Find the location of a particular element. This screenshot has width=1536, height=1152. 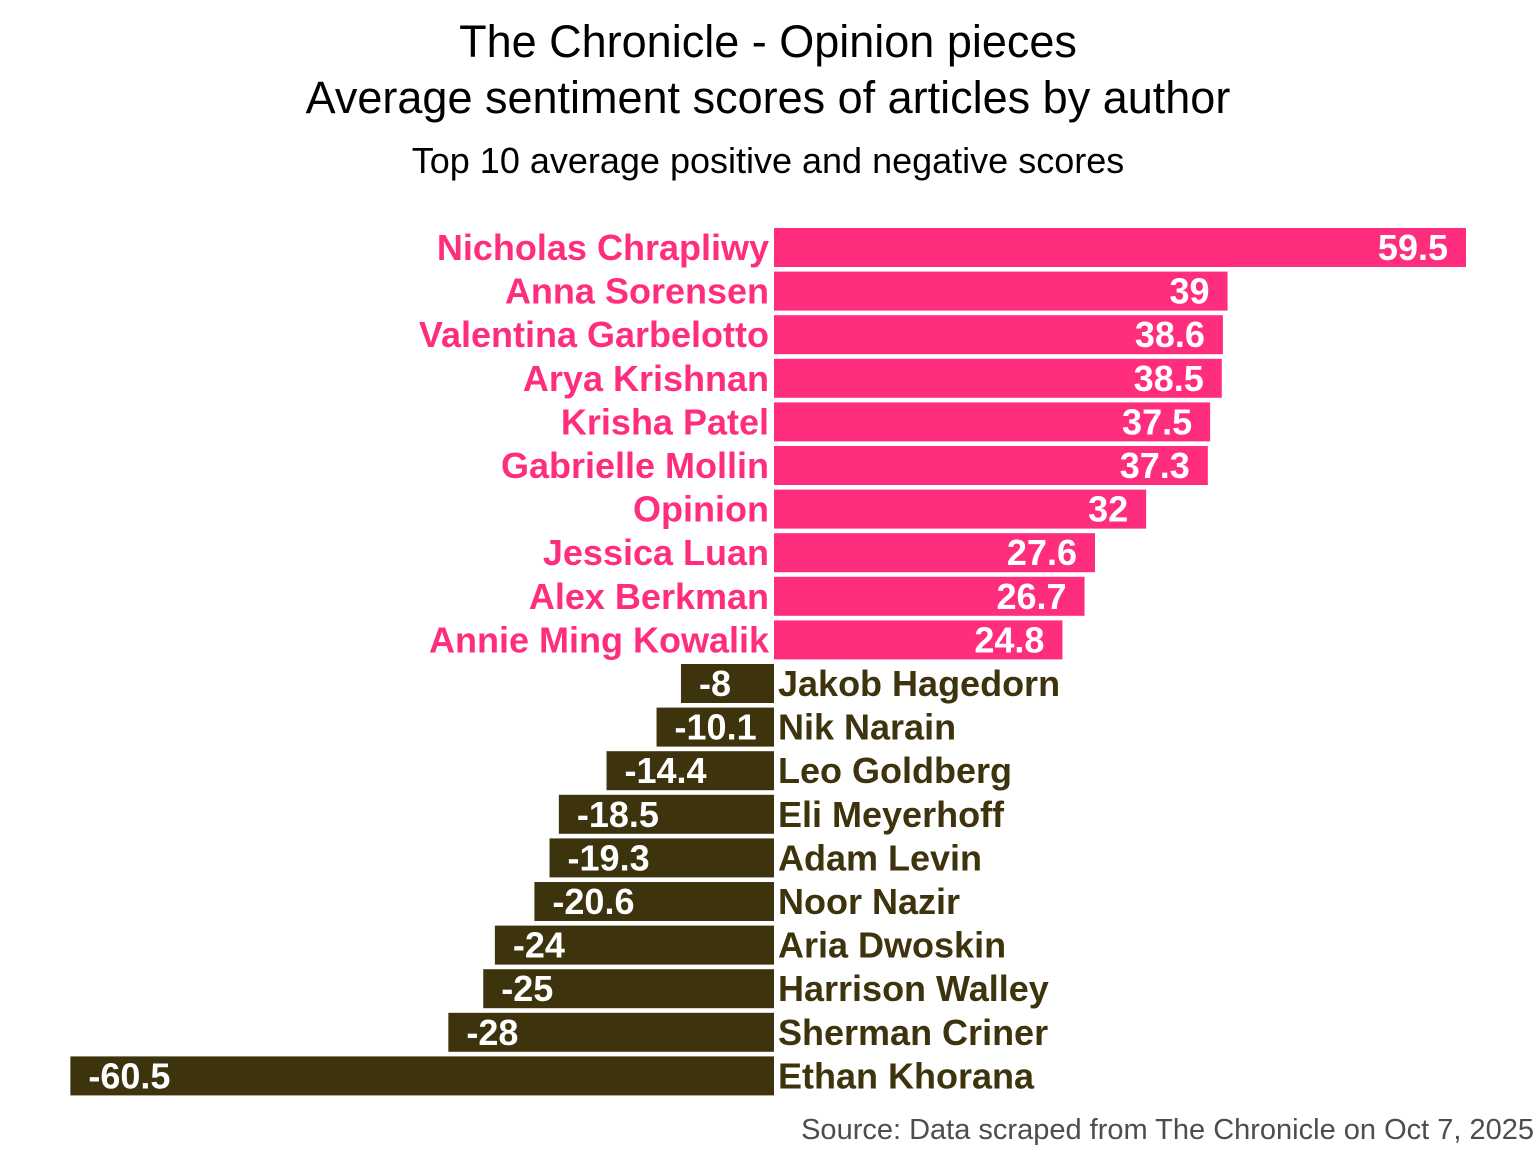

category-label: Nicholas Chrapliwy is located at coordinates (603, 247).